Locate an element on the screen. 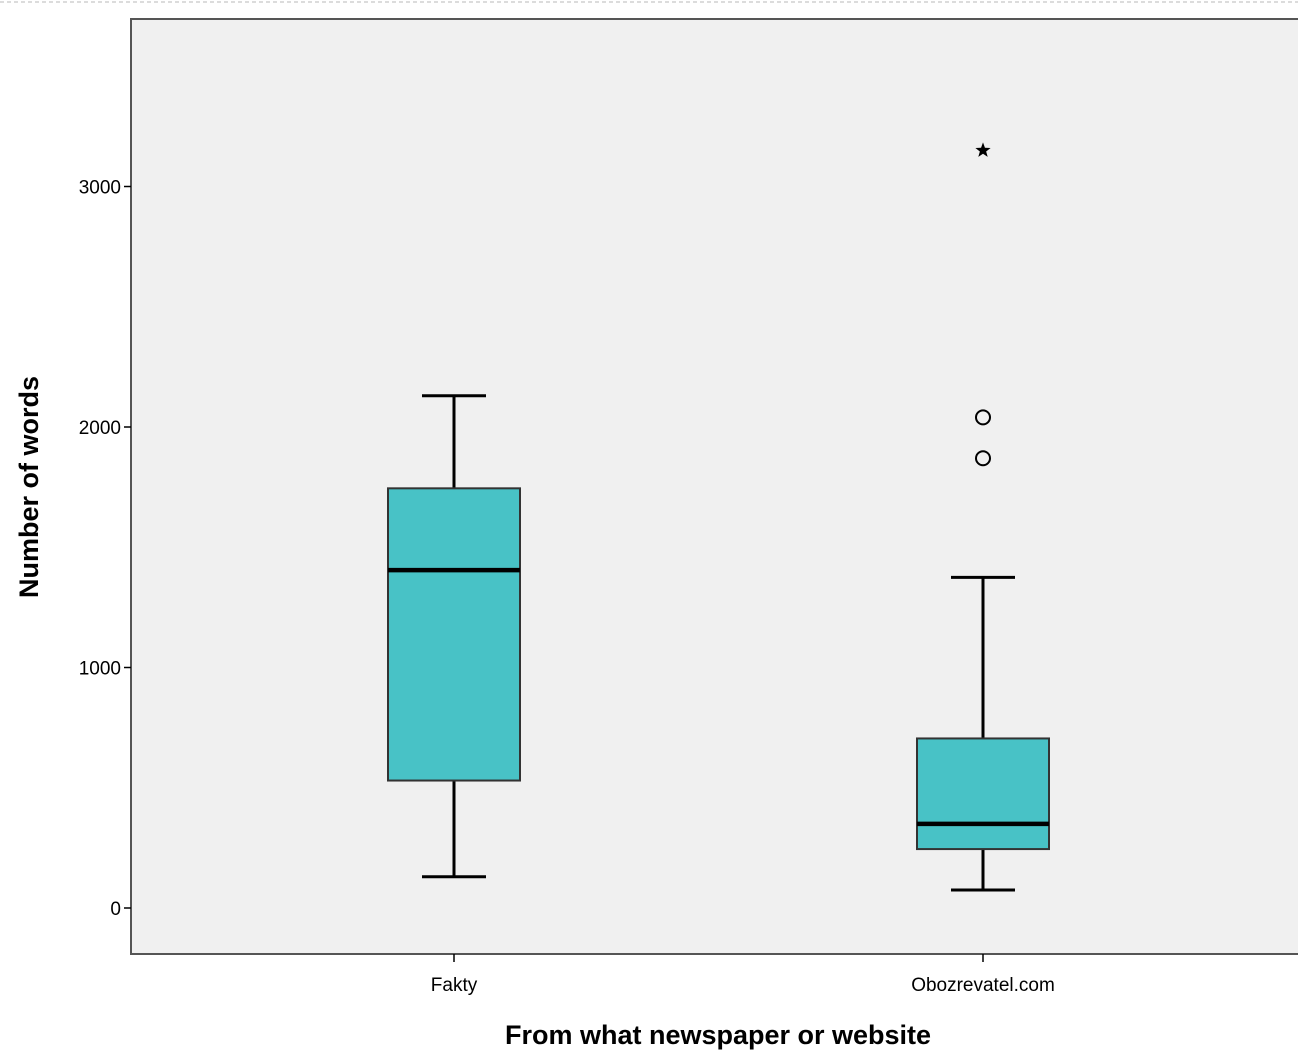  y-tick-label: 0 is located at coordinates (115, 909).